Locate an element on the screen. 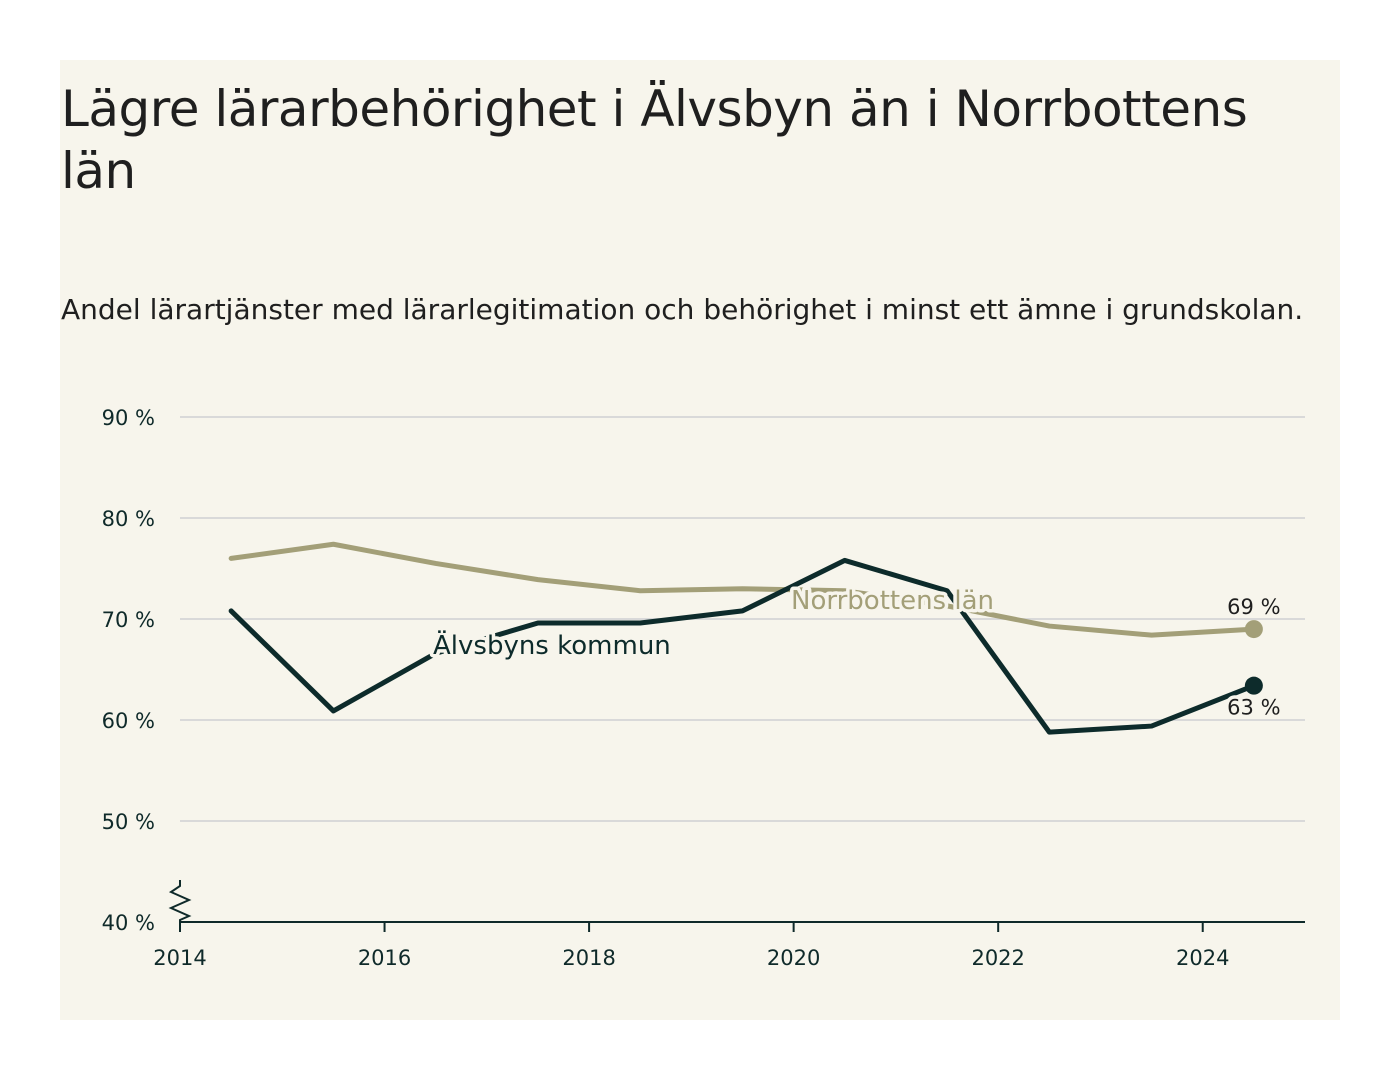 This screenshot has height=1080, width=1400. x-tick-label: 2020 is located at coordinates (793, 958).